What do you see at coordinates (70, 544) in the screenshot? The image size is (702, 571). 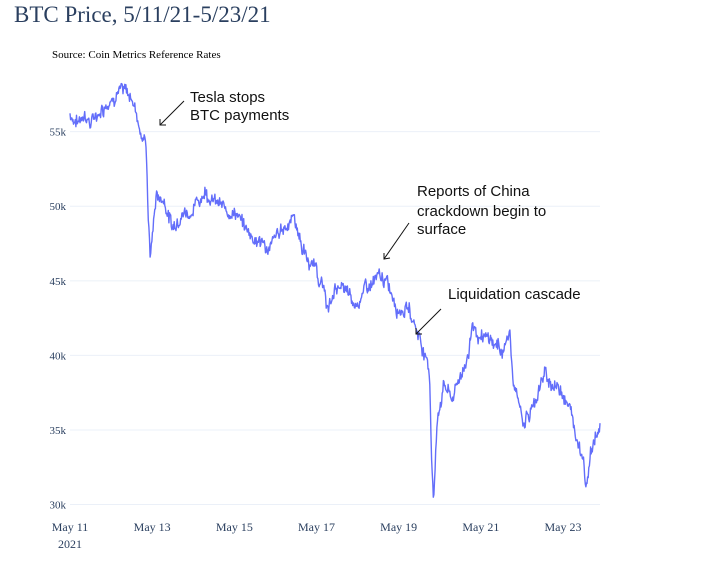 I see `x-tick-sublabel: 2021` at bounding box center [70, 544].